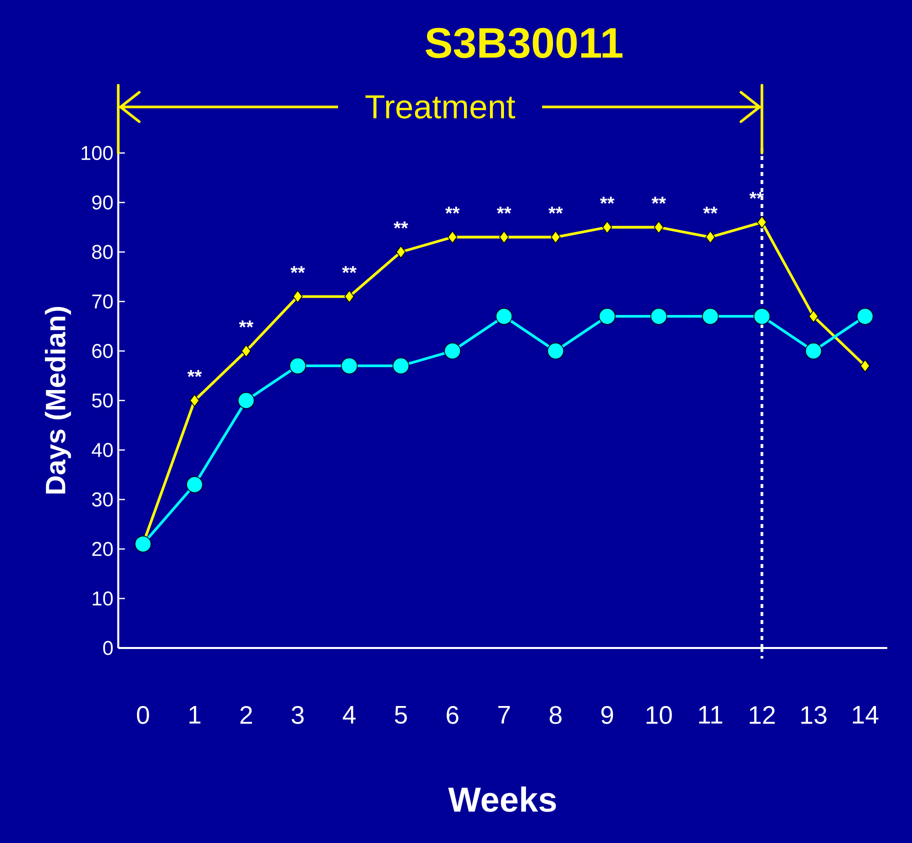  I want to click on x-tick-label: 14, so click(865, 715).